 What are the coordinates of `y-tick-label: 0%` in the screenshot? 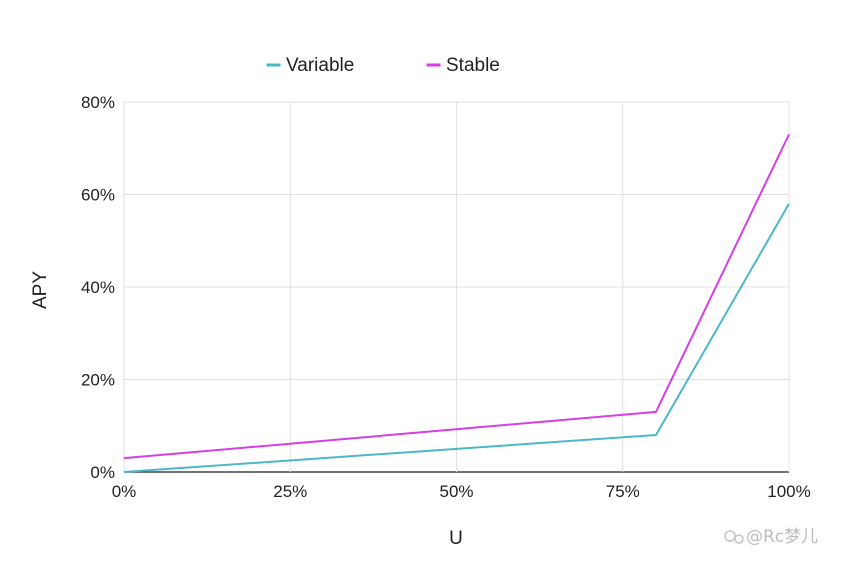 It's located at (102, 472).